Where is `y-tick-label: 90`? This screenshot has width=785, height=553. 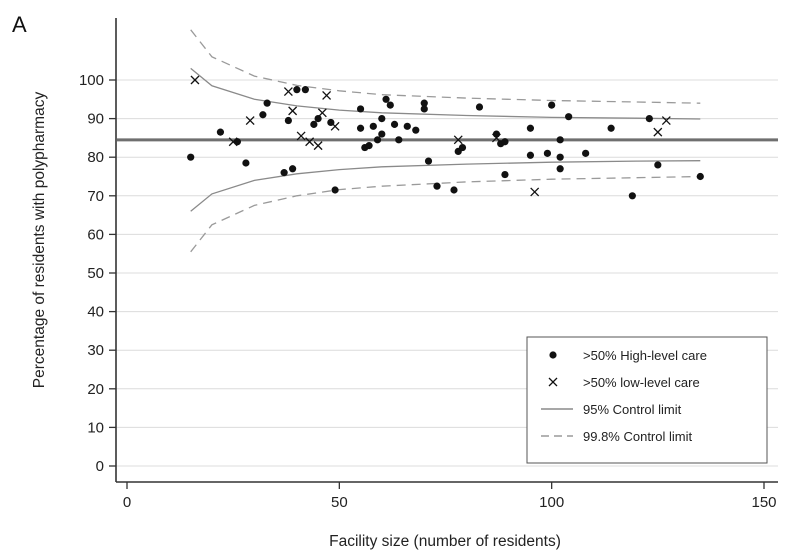
y-tick-label: 90 is located at coordinates (95, 119).